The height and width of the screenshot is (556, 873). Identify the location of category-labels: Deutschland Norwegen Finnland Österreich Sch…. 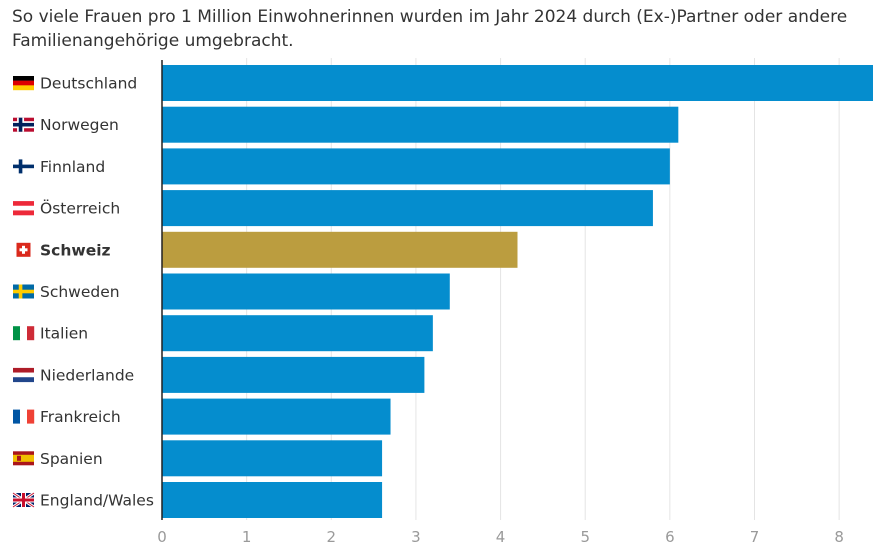
(83, 292).